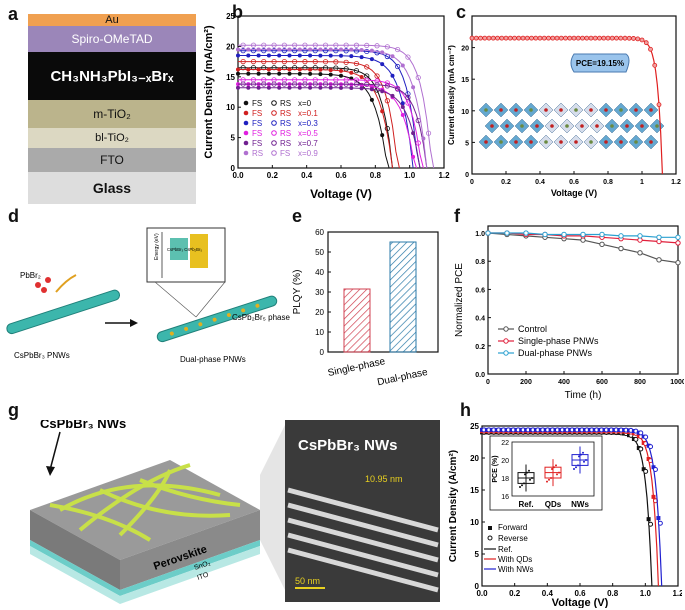 The image size is (685, 610). What do you see at coordinates (457, 216) in the screenshot?
I see `panel-label-f: f` at bounding box center [457, 216].